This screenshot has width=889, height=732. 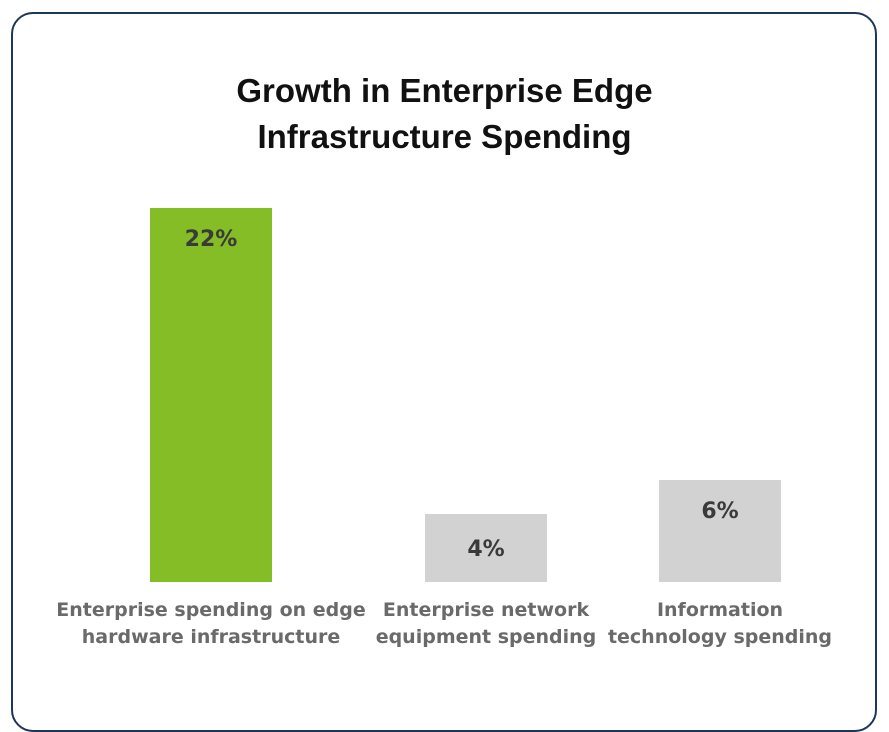 What do you see at coordinates (720, 610) in the screenshot?
I see `category-label-3-line-1: Information` at bounding box center [720, 610].